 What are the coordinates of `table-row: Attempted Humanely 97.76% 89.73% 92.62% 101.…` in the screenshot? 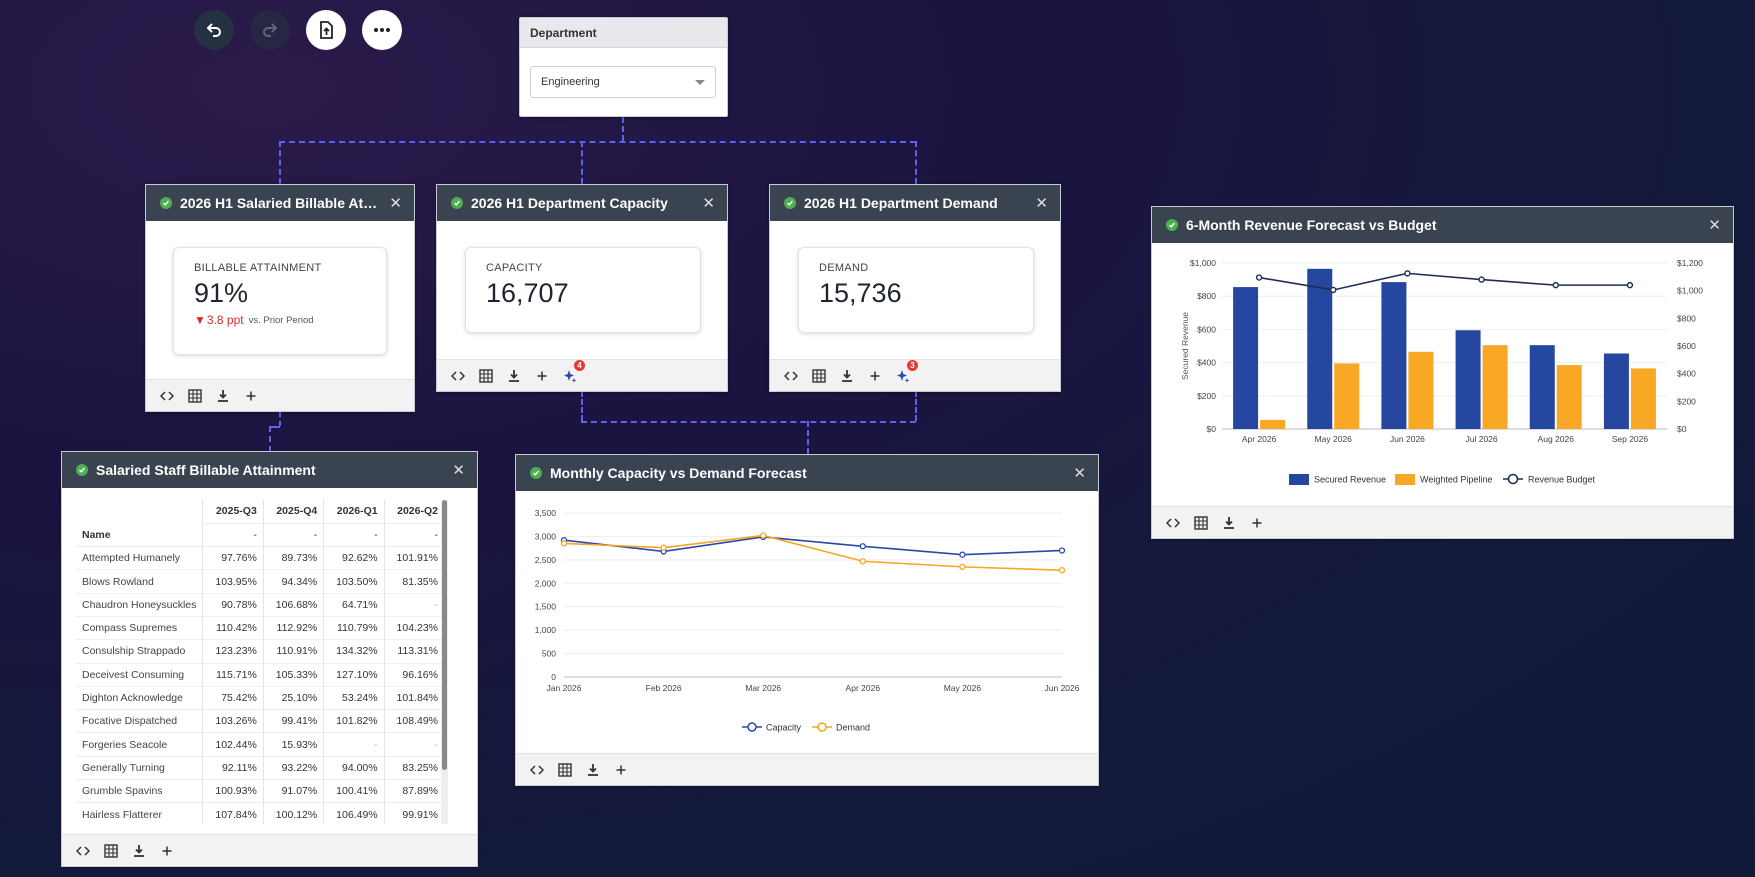 It's located at (260, 558).